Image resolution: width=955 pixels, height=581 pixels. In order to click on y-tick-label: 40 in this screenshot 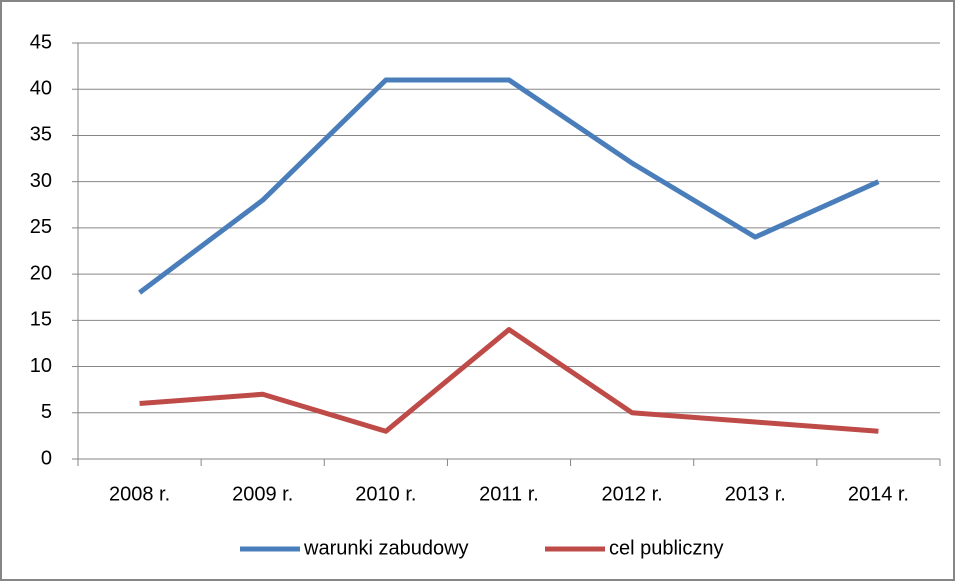, I will do `click(41, 89)`.